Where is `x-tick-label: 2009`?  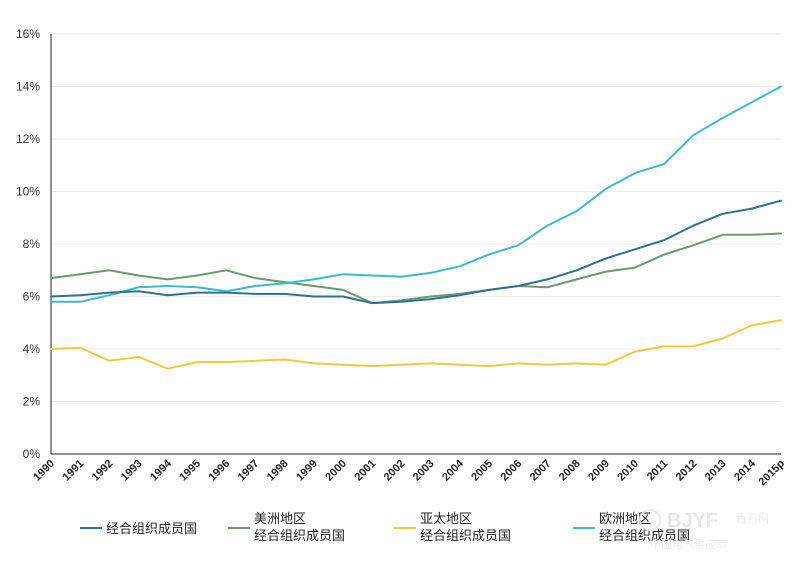
x-tick-label: 2009 is located at coordinates (599, 471).